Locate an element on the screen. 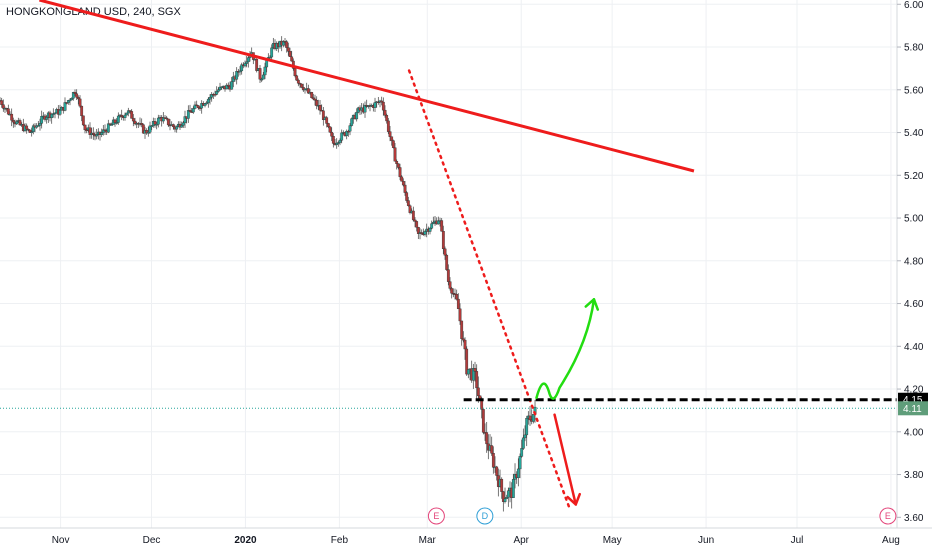 The width and height of the screenshot is (932, 550). price-badge-box is located at coordinates (913, 408).